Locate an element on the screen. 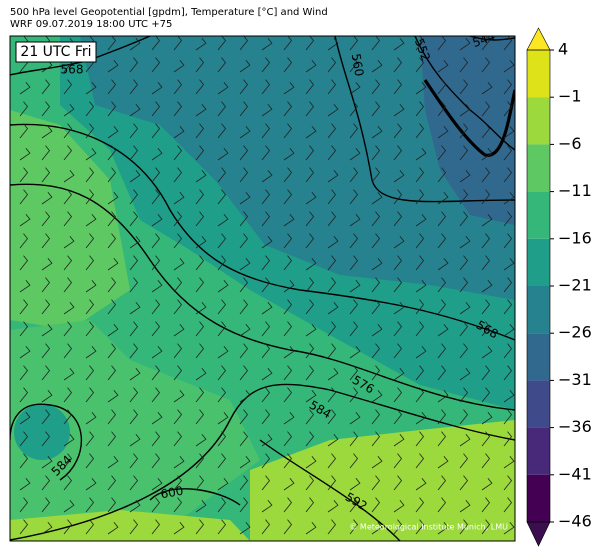 This screenshot has width=603, height=558. extend-top is located at coordinates (538, 39).